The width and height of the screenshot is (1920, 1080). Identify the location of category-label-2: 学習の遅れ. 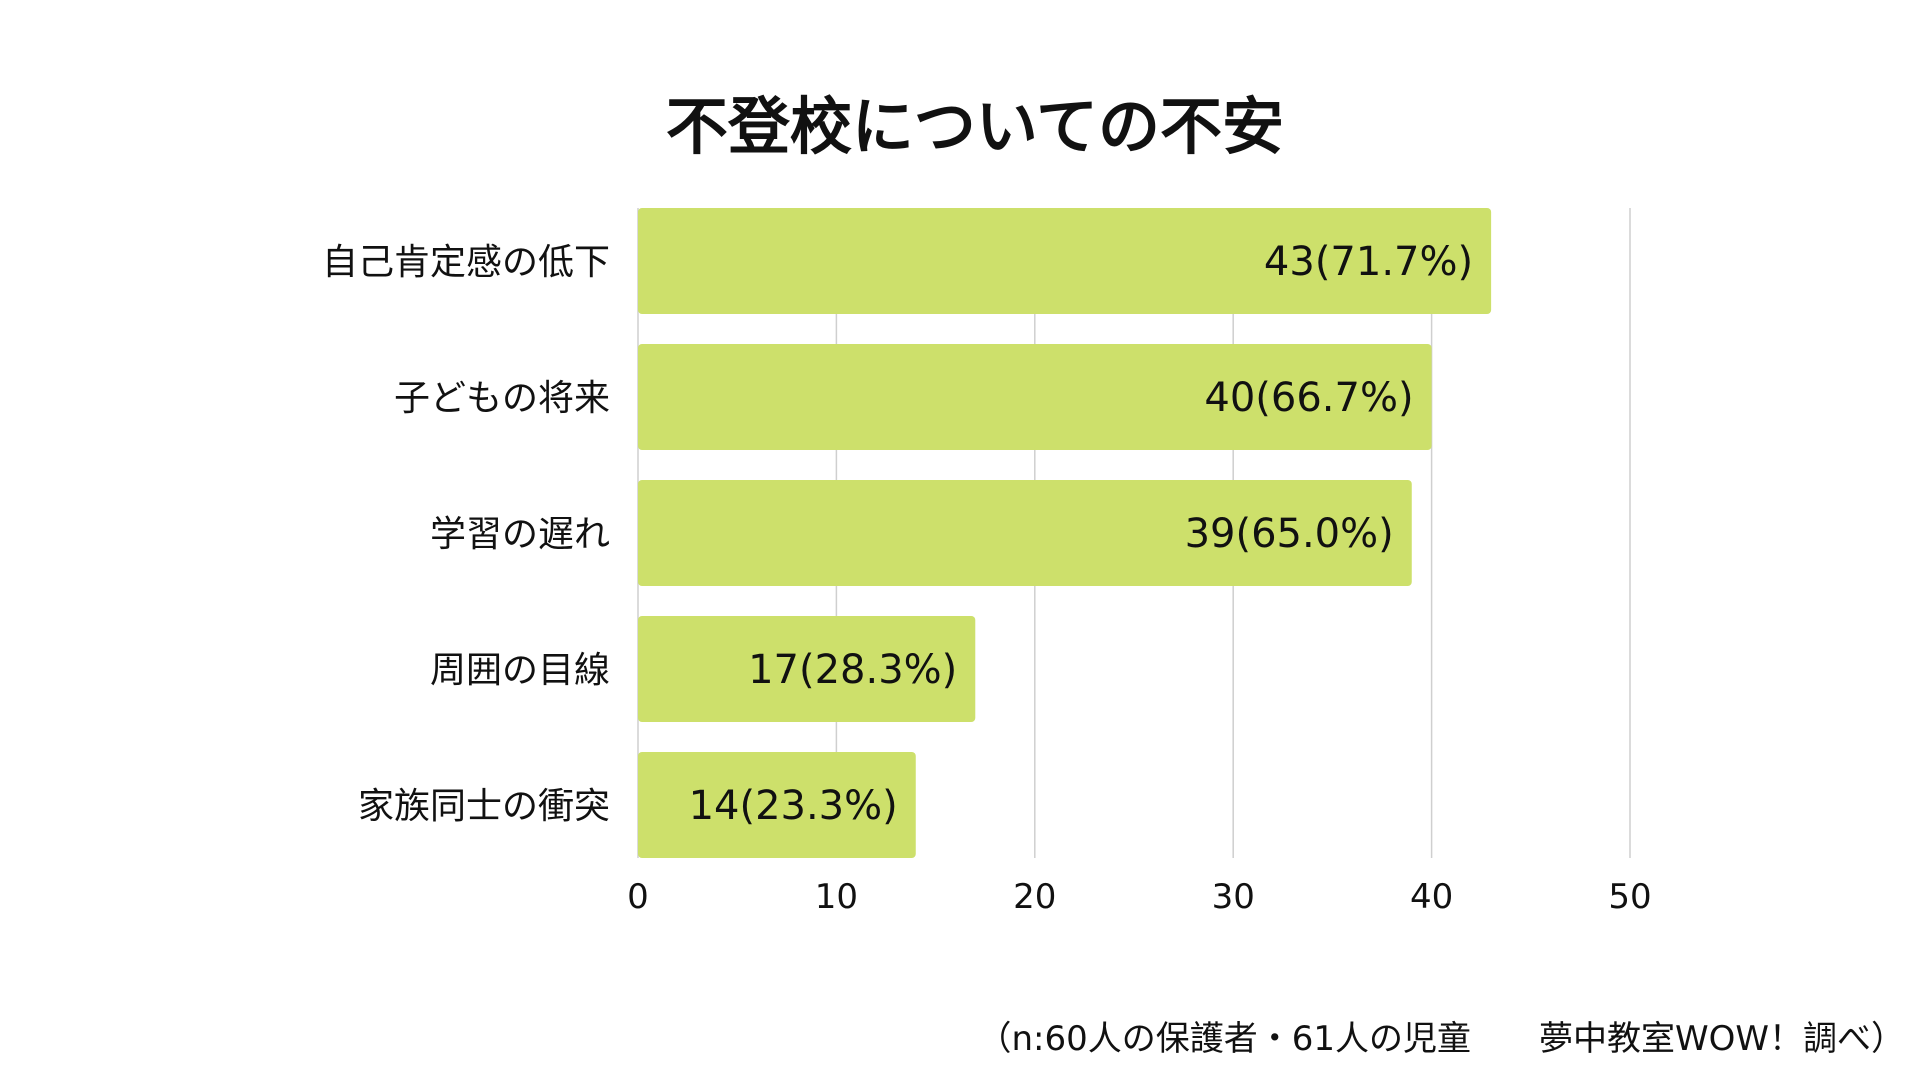
(520, 534).